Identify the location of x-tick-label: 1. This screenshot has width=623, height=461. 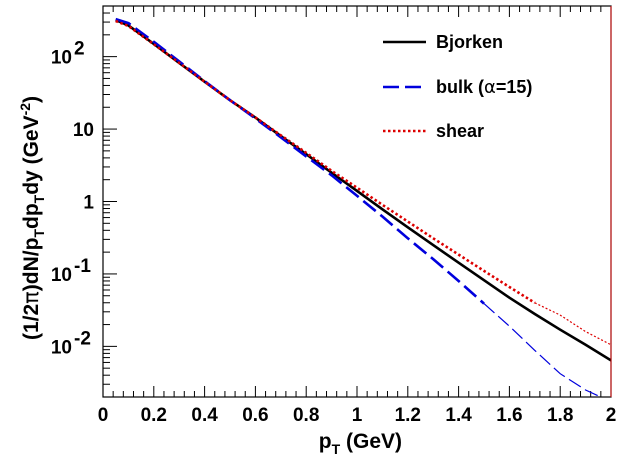
(357, 415).